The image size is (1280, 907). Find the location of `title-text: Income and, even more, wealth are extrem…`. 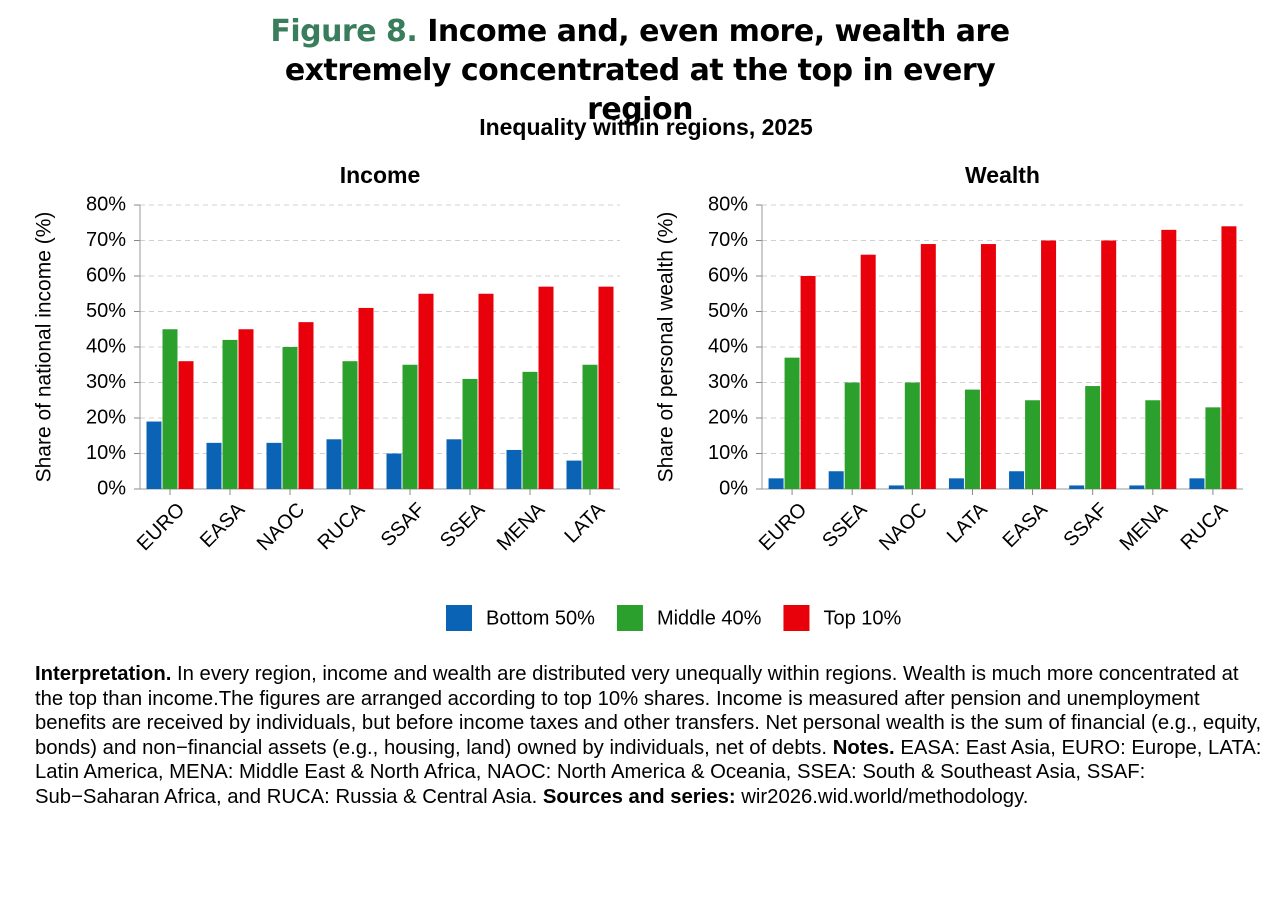

title-text: Income and, even more, wealth are extrem… is located at coordinates (647, 70).